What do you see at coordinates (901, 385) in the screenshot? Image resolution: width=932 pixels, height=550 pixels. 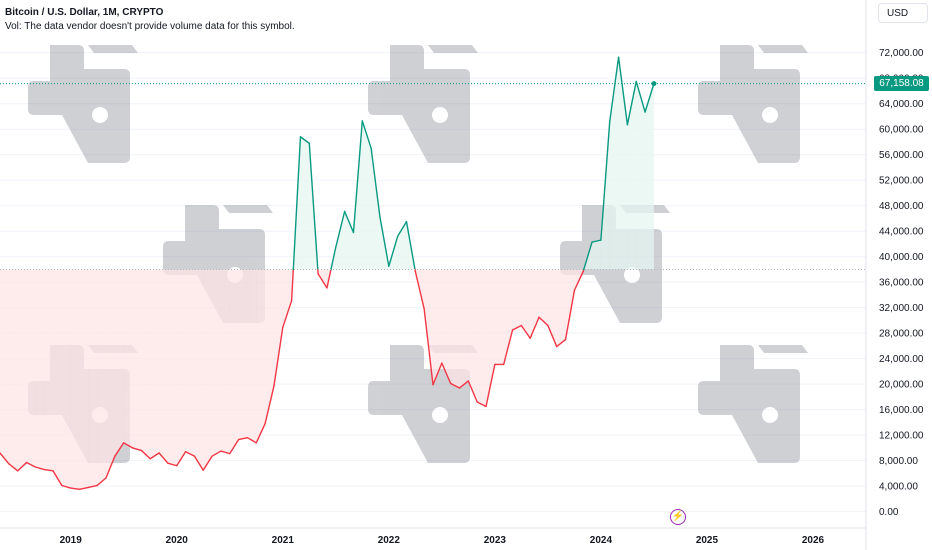 I see `y-tick-label: 20,000.00` at bounding box center [901, 385].